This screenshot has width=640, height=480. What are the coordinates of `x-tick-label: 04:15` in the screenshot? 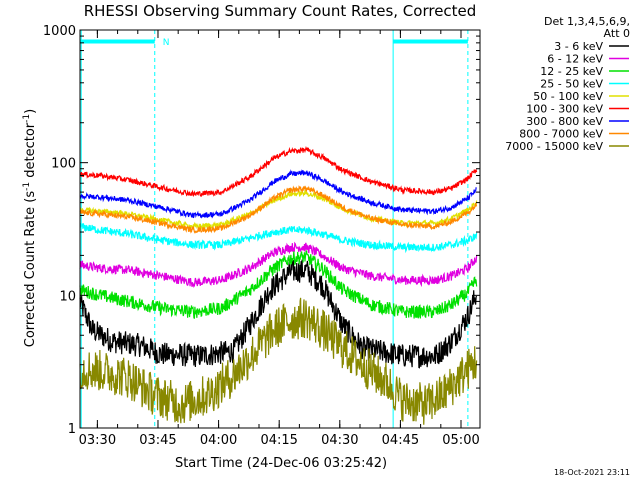 It's located at (278, 440).